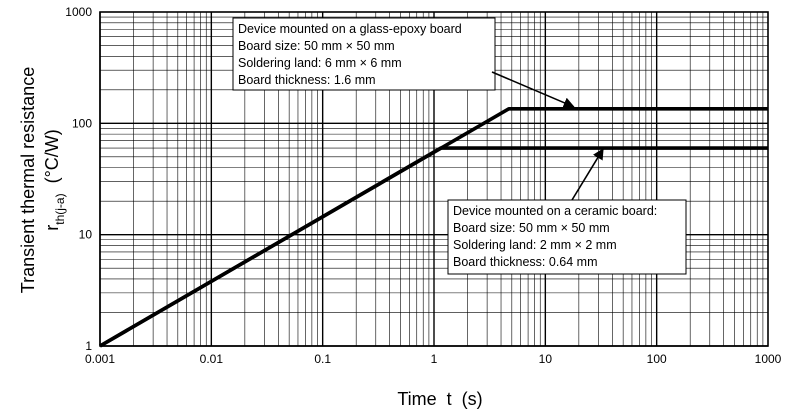  Describe the element at coordinates (768, 359) in the screenshot. I see `x-tick-label: 1000` at that location.